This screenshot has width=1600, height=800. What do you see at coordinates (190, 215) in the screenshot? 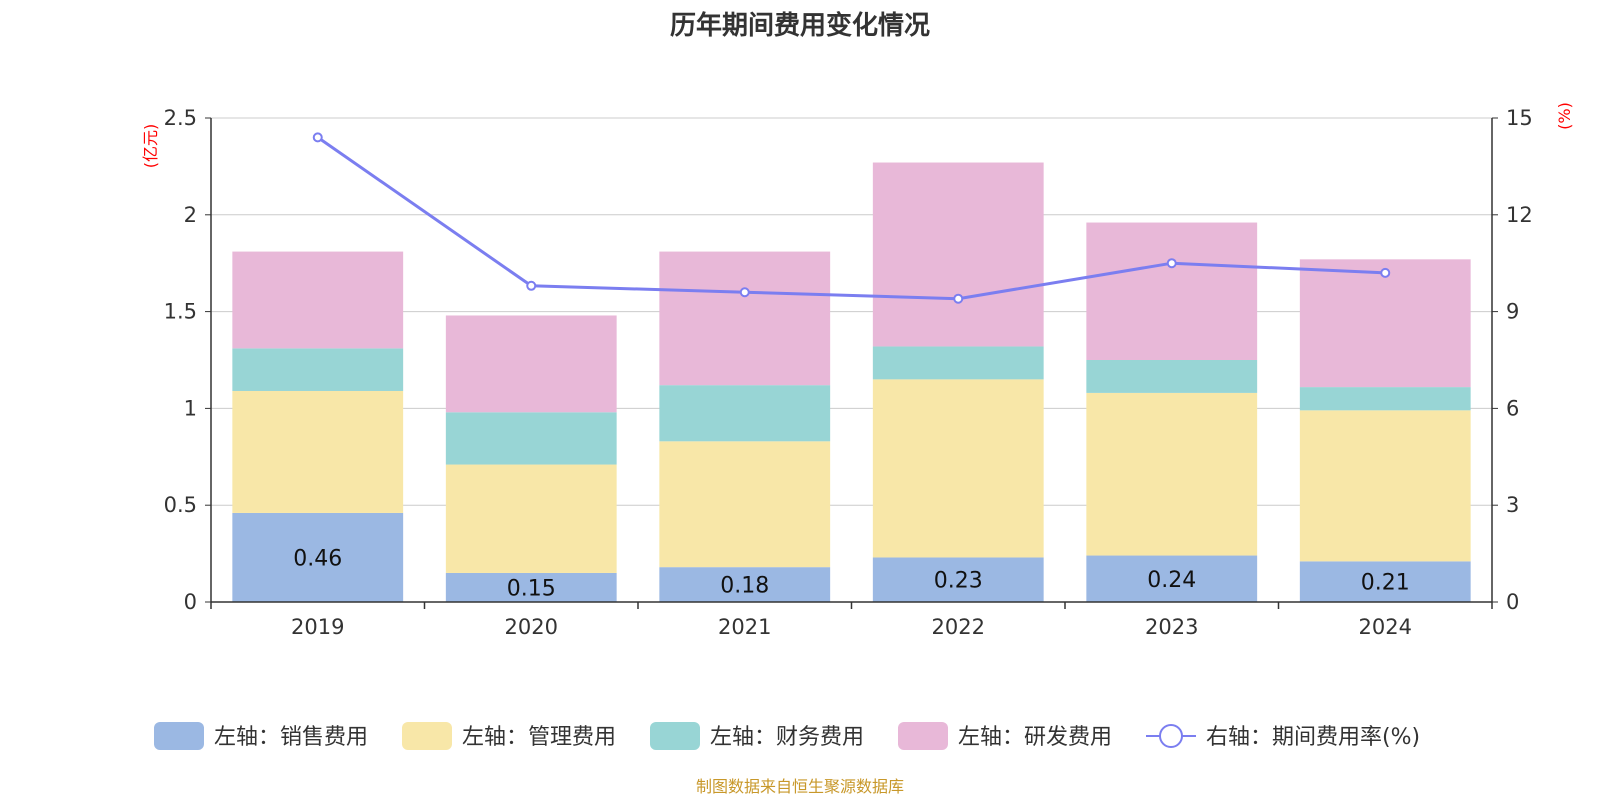
I see `left-tick-label: 2` at bounding box center [190, 215].